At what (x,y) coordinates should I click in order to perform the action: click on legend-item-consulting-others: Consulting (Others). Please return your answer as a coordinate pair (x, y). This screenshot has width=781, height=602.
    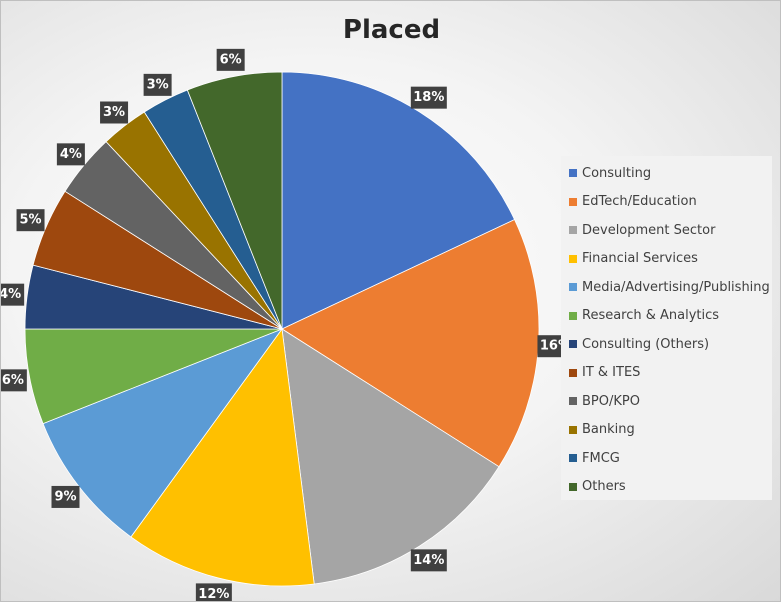
    Looking at the image, I should click on (666, 344).